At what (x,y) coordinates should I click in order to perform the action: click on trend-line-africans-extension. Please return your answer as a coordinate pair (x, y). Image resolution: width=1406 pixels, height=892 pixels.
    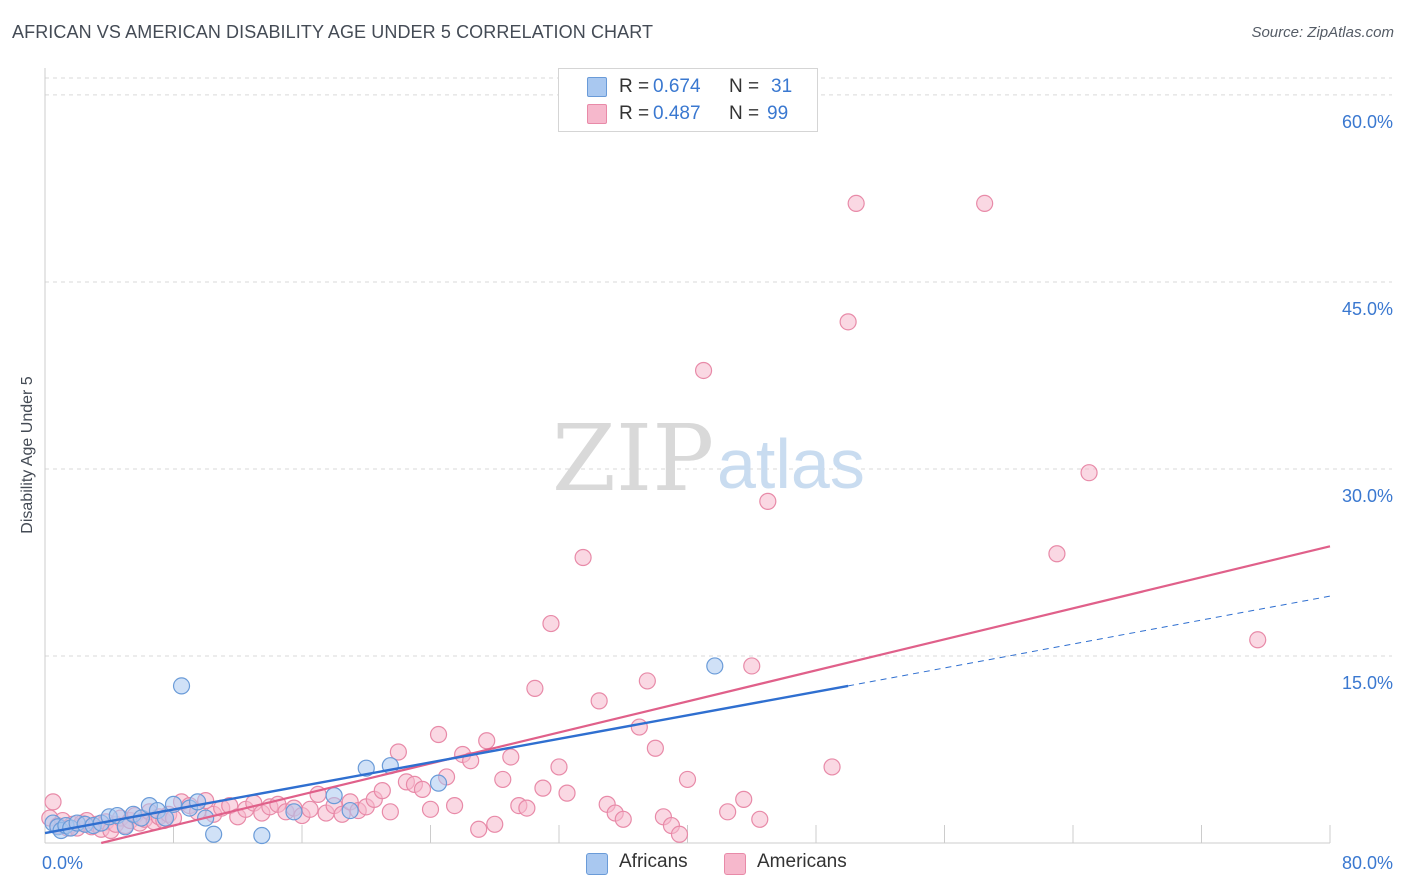
    Looking at the image, I should click on (1089, 641).